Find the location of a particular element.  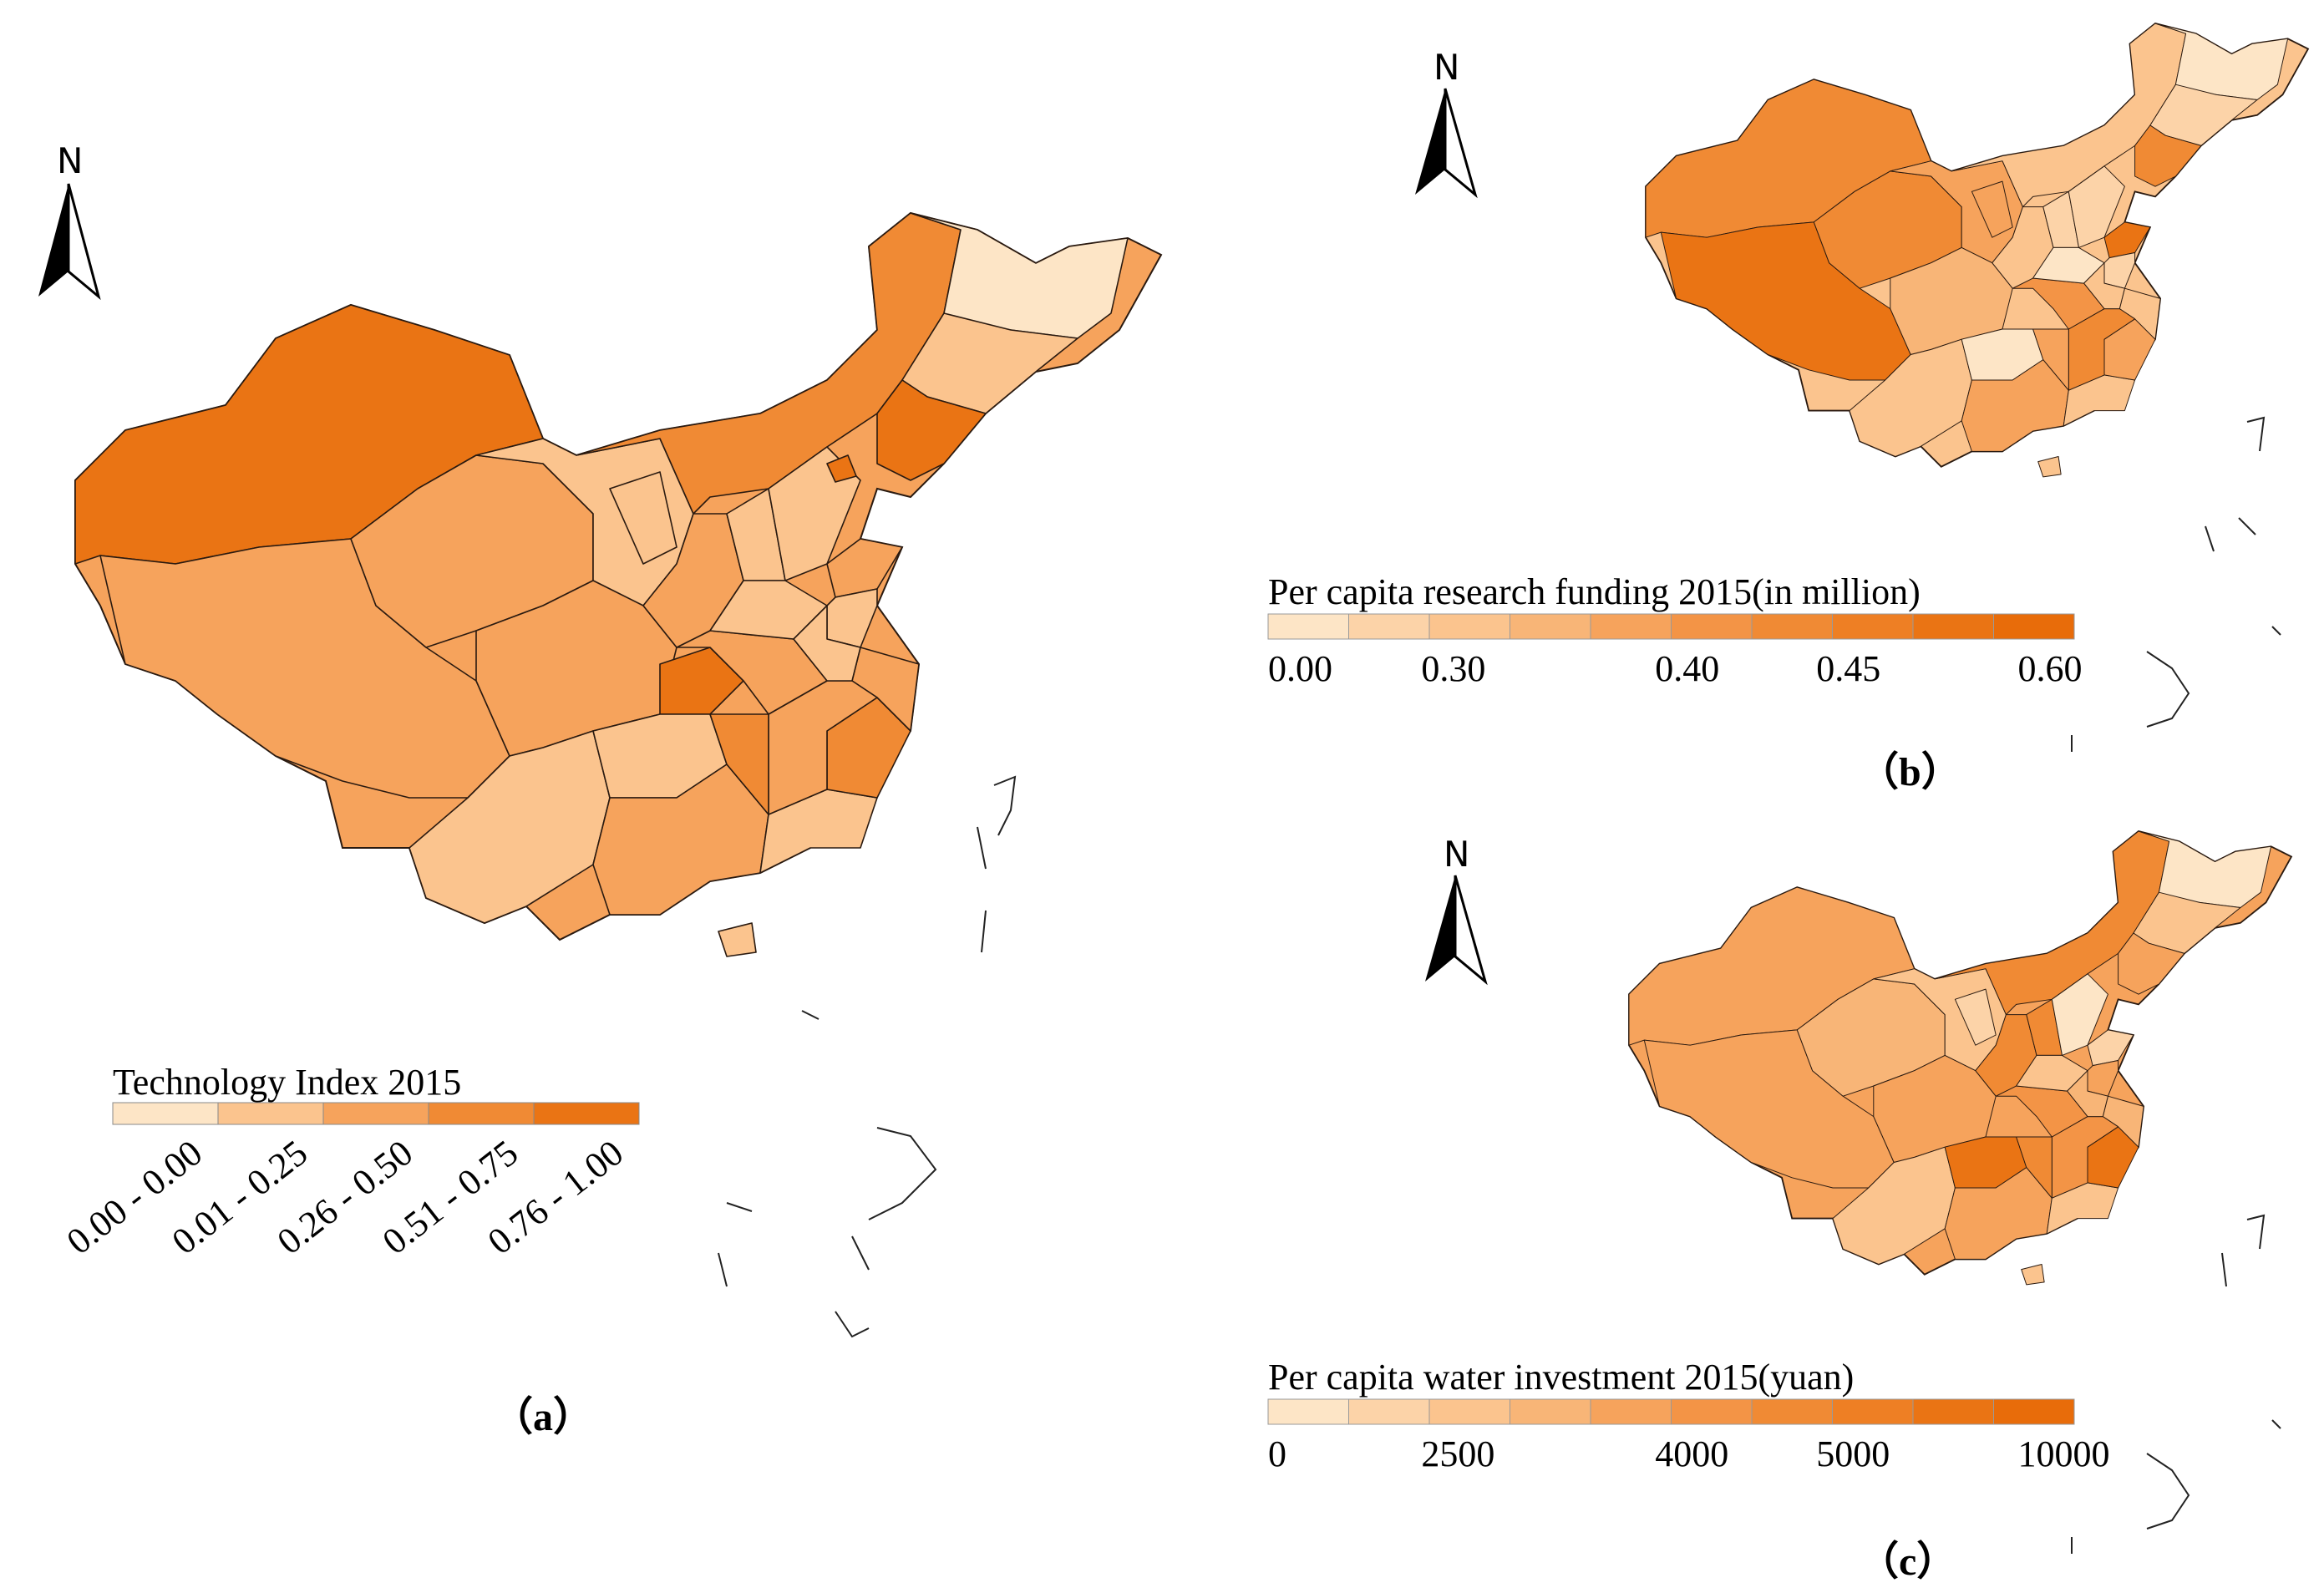

province-heilongjiang is located at coordinates (1019, 275).